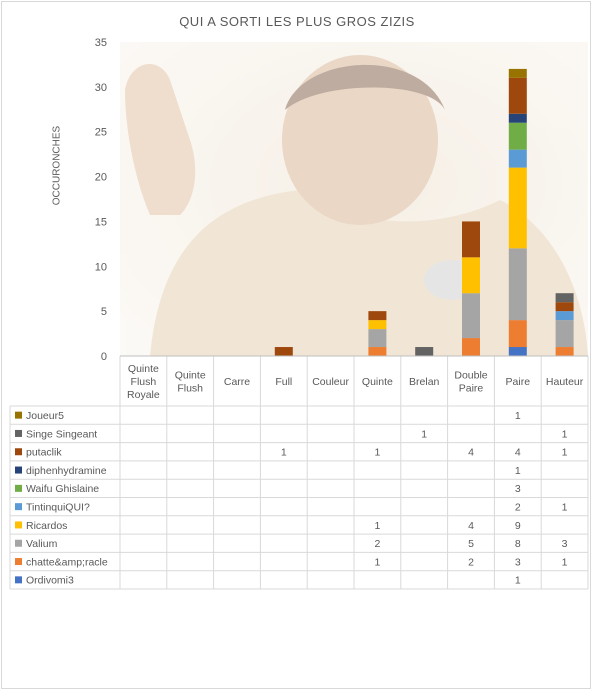 This screenshot has height=692, width=594. Describe the element at coordinates (101, 200) in the screenshot. I see `y-axis-ticks: 0 5 10 15 20 25 30 35` at that location.